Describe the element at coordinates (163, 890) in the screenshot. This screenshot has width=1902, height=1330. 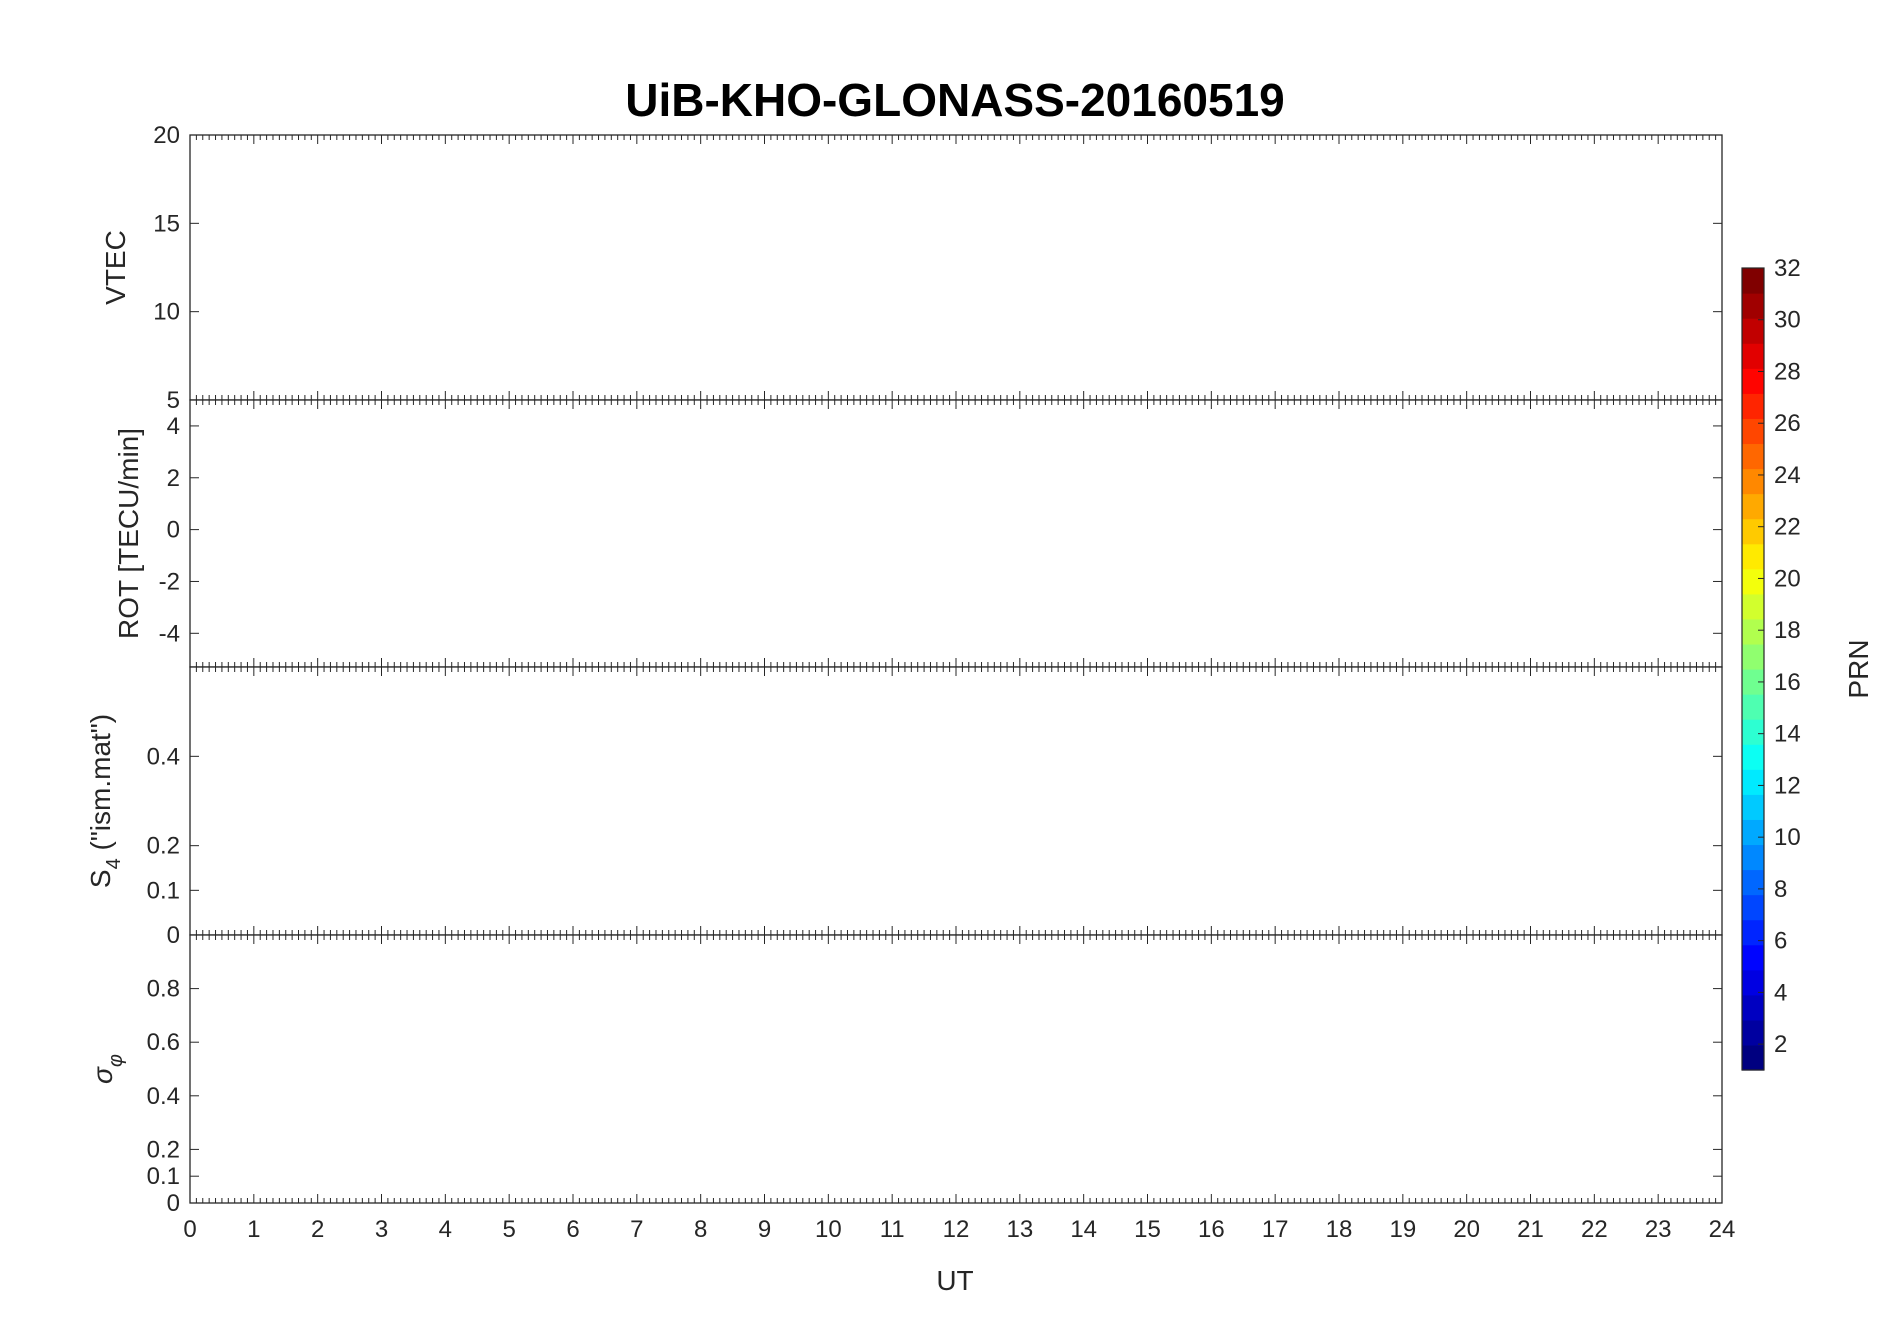
I see `s4-ytick-label: 0.1` at that location.